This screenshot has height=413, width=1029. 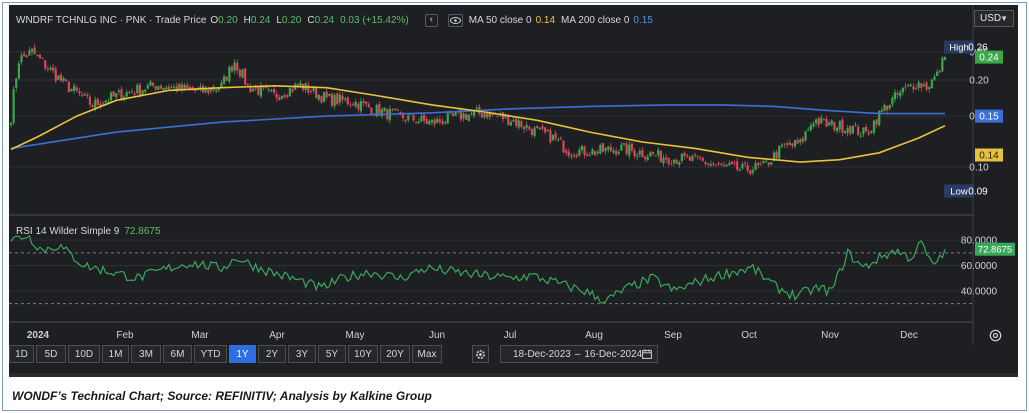 I want to click on range-from: 18-Dec-2023, so click(x=542, y=354).